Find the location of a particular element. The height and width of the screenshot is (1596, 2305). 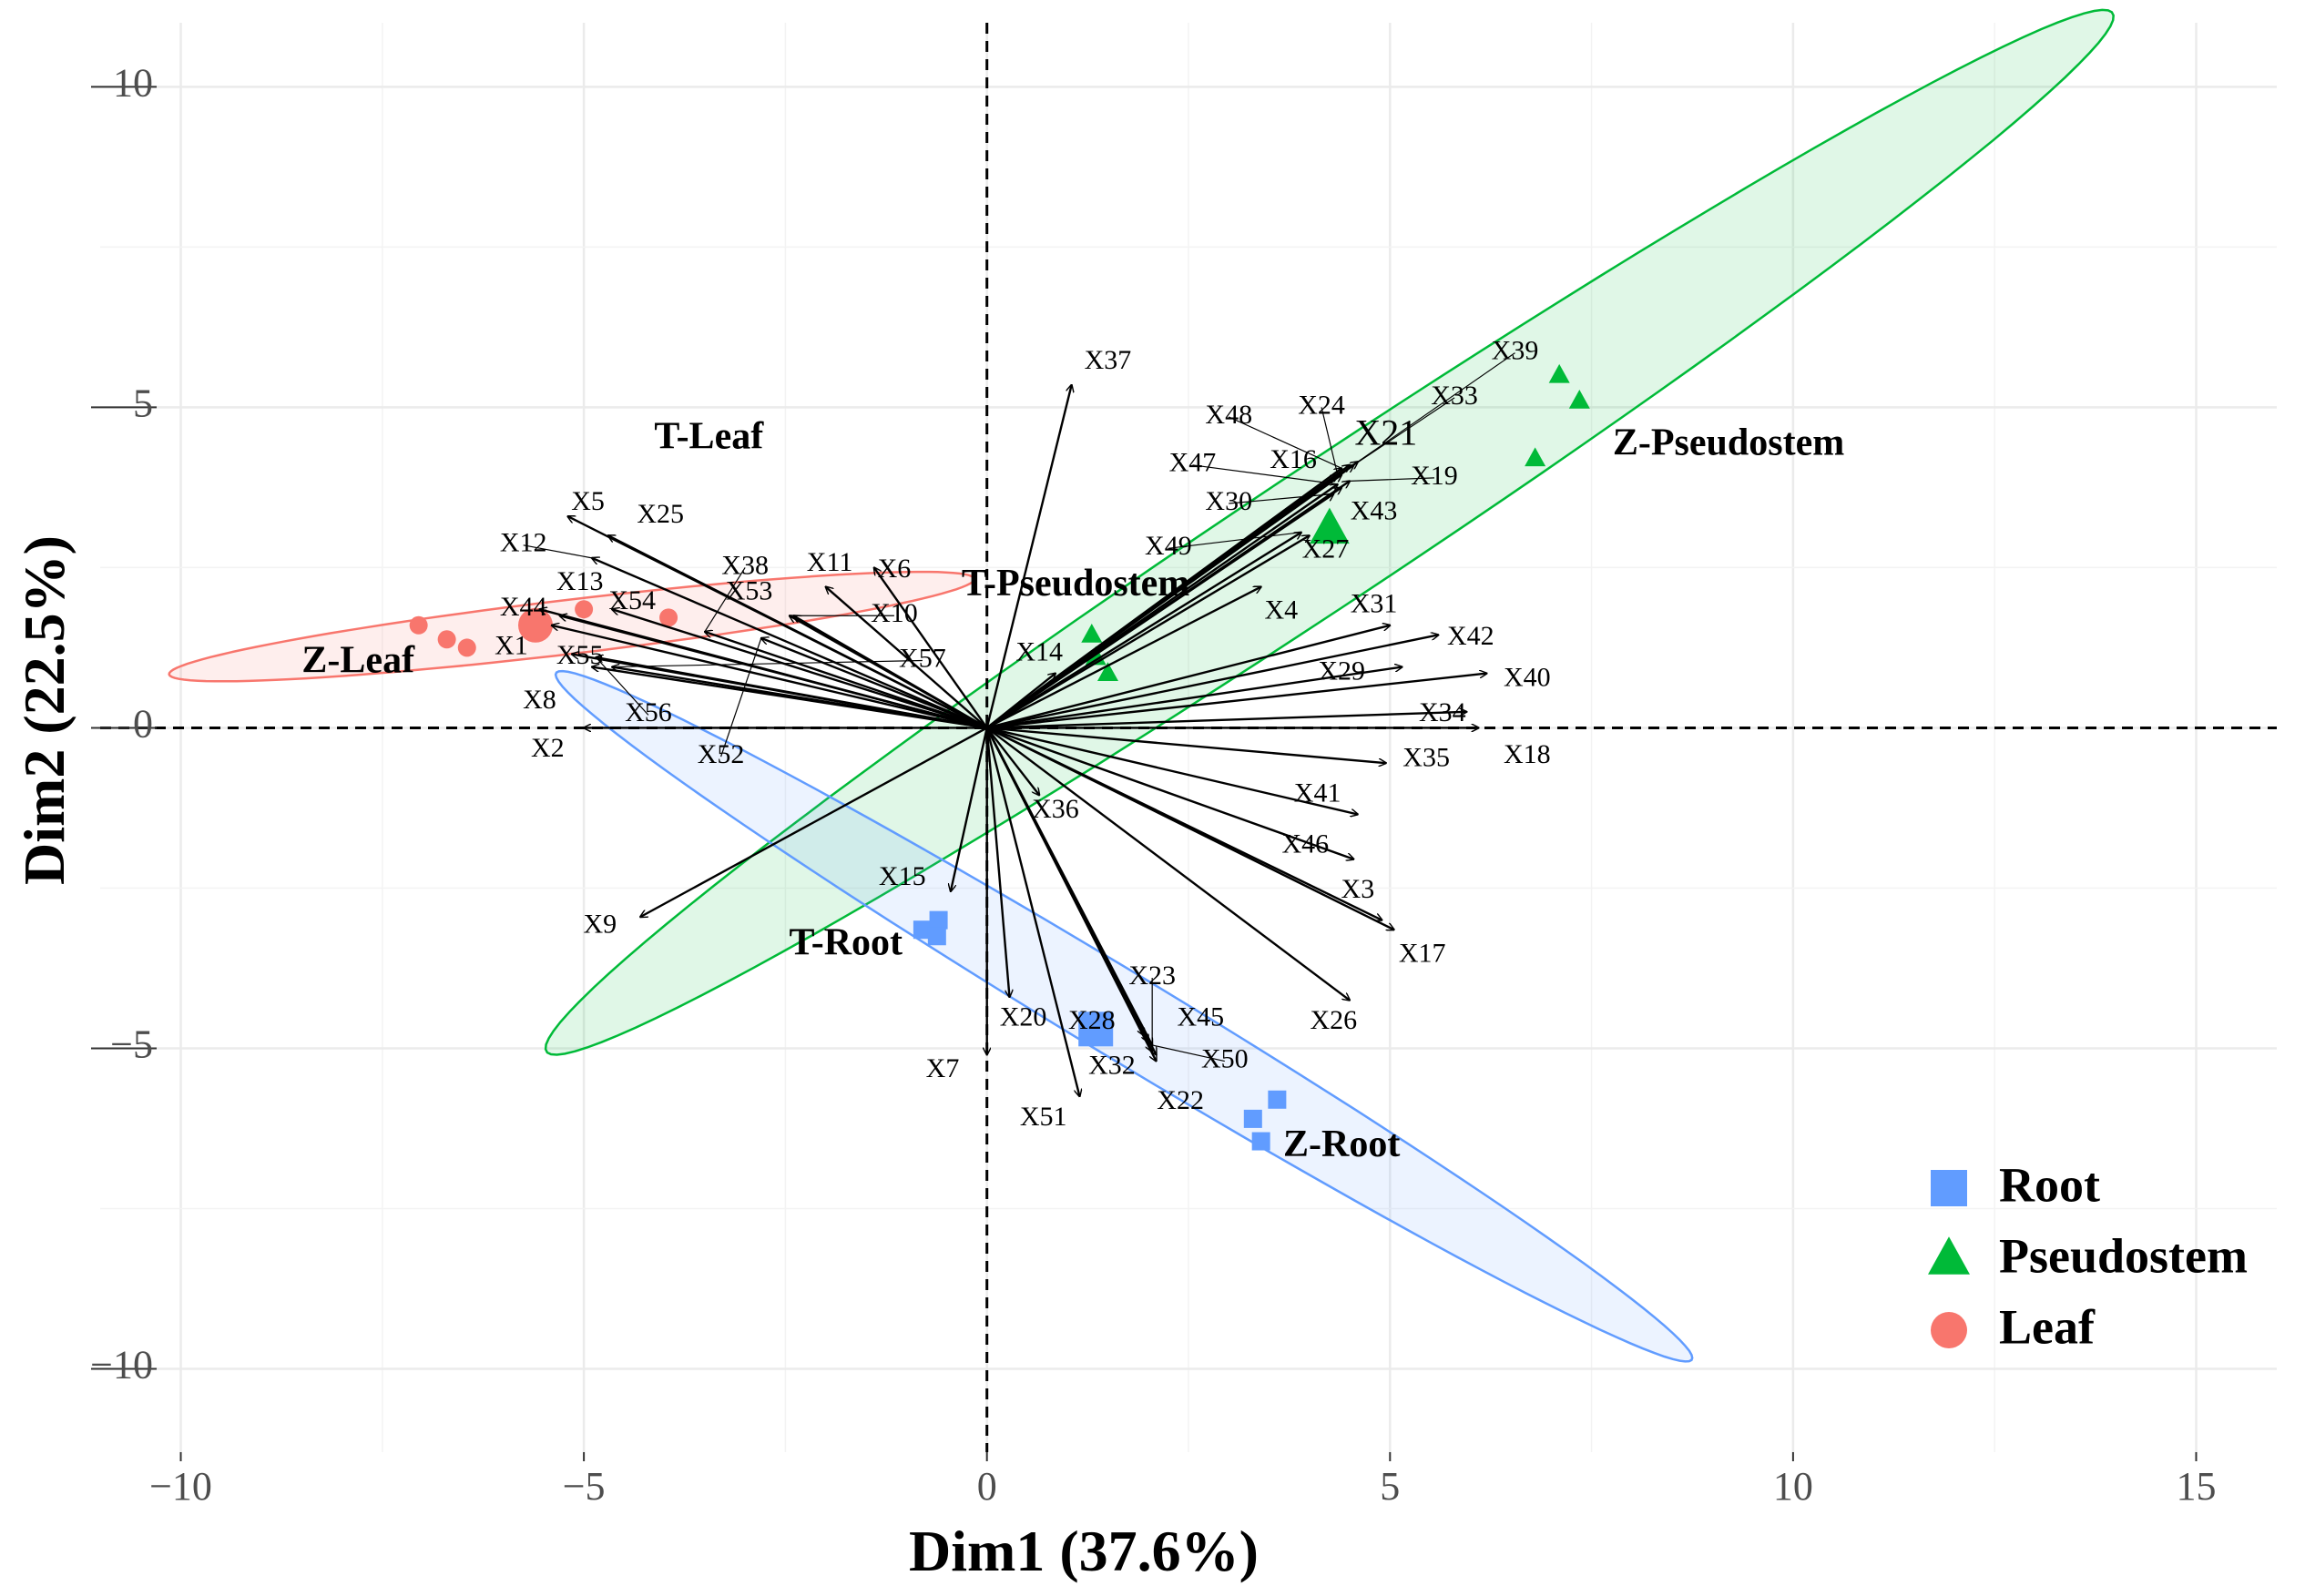

arrow-x29 is located at coordinates (1194, 698).